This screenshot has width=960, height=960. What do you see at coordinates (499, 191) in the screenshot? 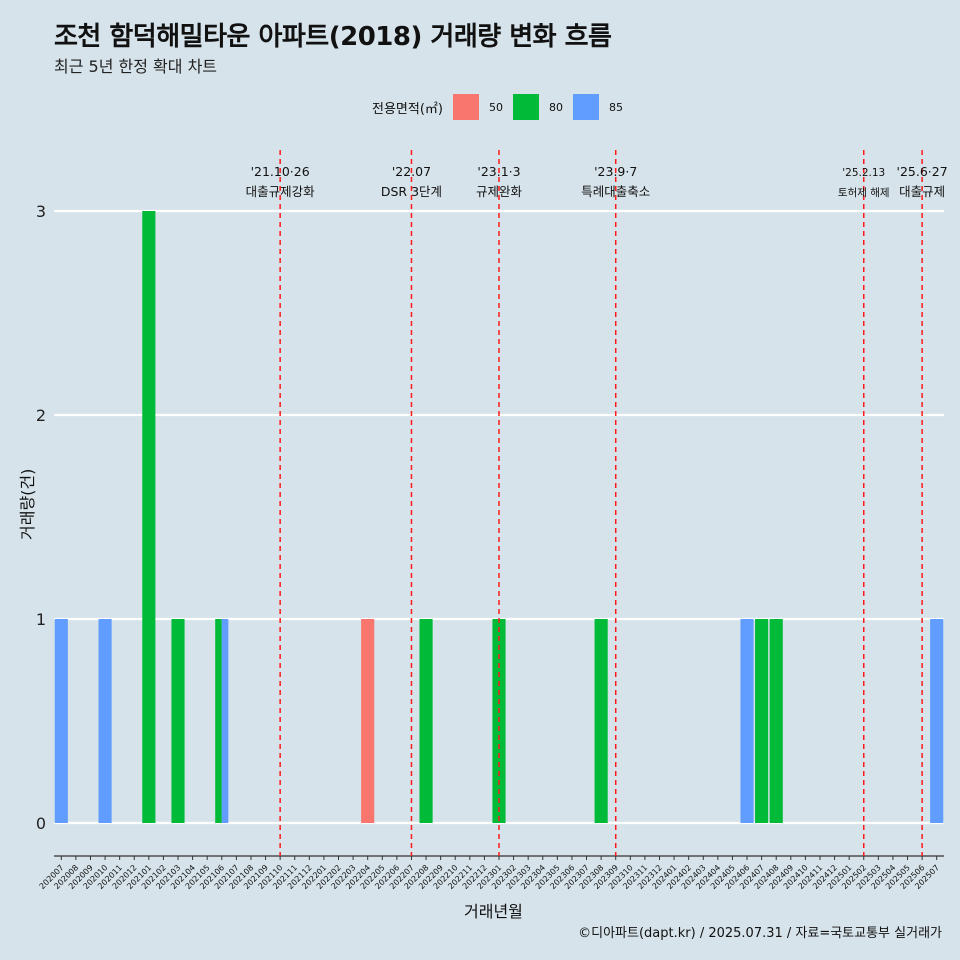
I see `policy-event-label: 규제완화` at bounding box center [499, 191].